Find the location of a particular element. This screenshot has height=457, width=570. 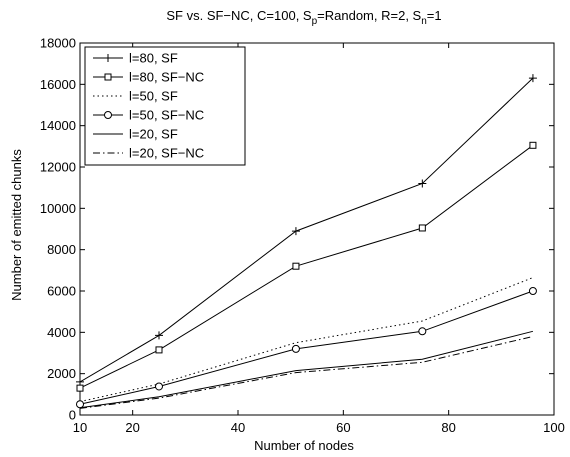

x-tick-label: 40 is located at coordinates (238, 427).